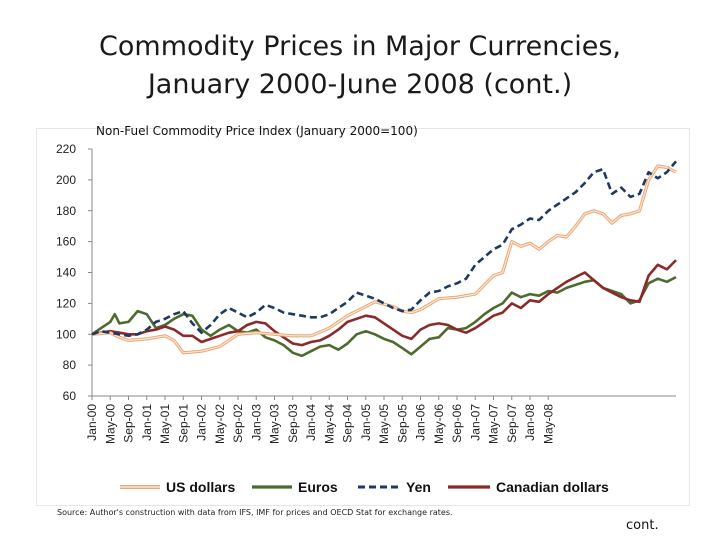  What do you see at coordinates (66, 242) in the screenshot?
I see `y-tick-label: 160` at bounding box center [66, 242].